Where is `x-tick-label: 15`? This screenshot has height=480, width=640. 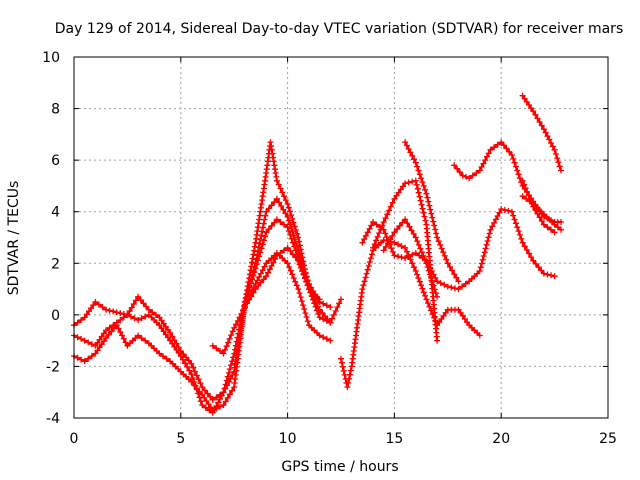 x-tick-label: 15 is located at coordinates (394, 439).